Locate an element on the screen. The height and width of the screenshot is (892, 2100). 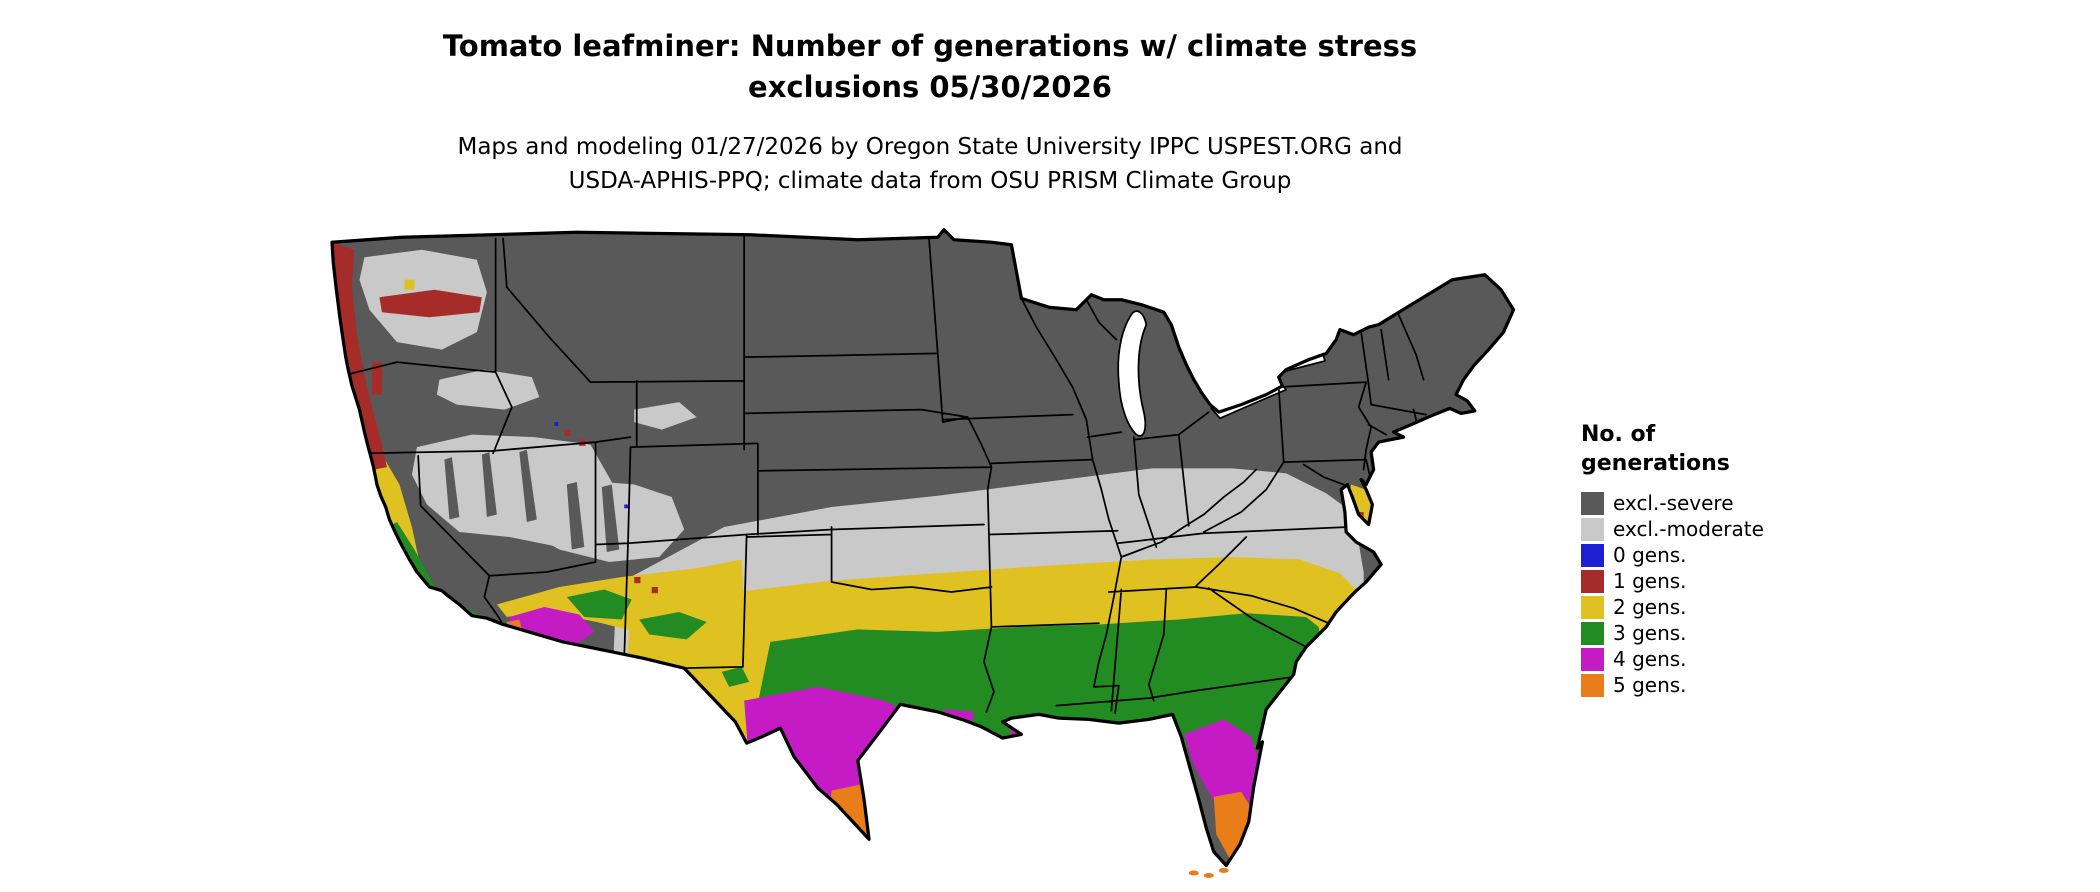
legend-item-excl-moderate: excl.-moderate is located at coordinates (1672, 529).